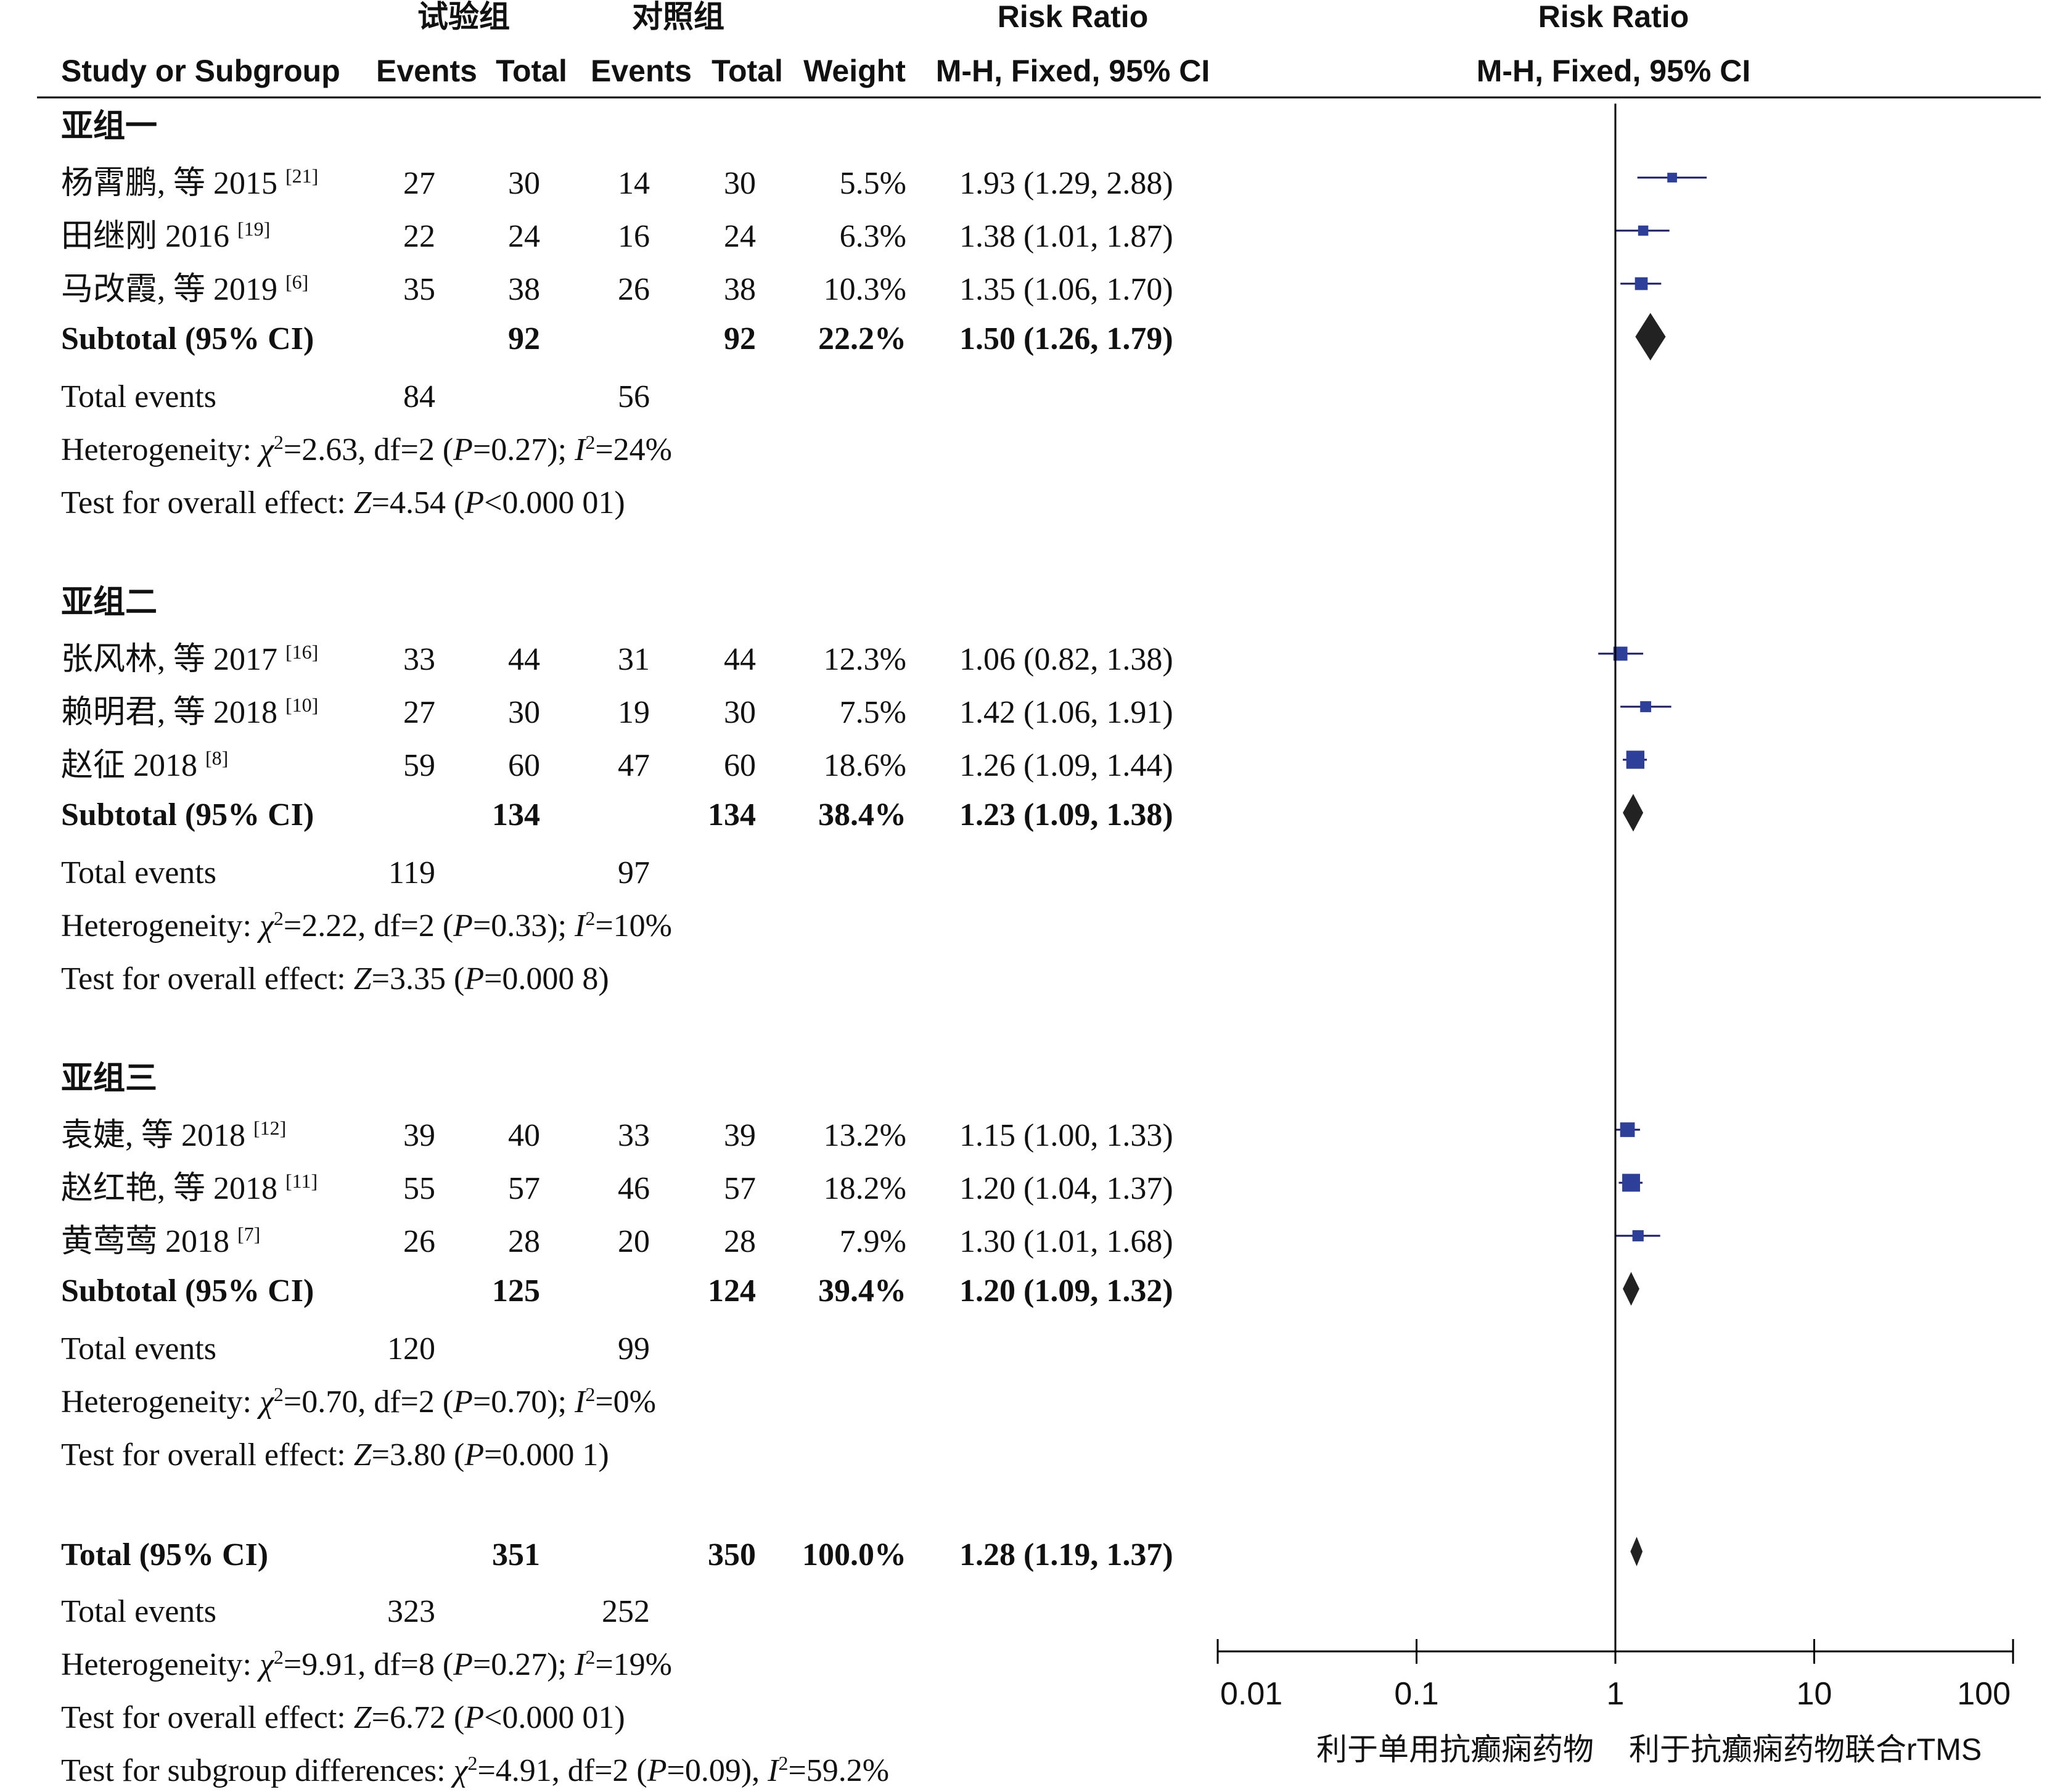 This screenshot has height=1792, width=2063. Describe the element at coordinates (854, 1555) in the screenshot. I see `total-weight: 100.0%` at that location.